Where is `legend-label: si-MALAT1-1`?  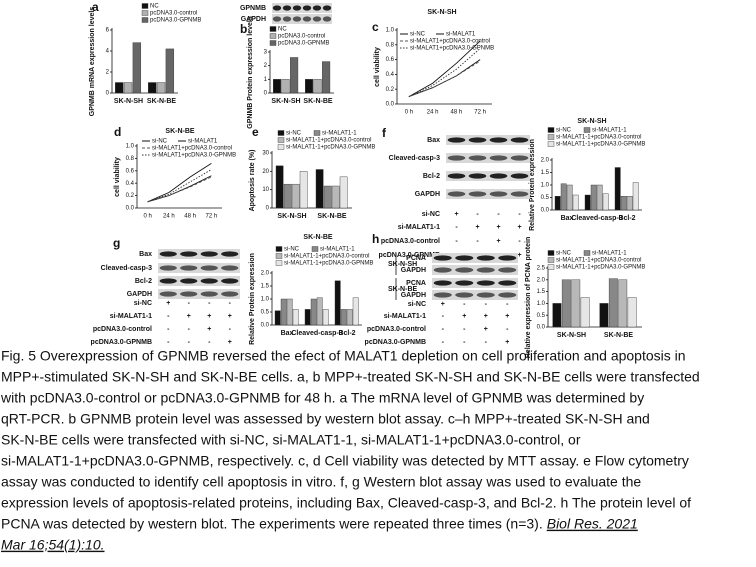 legend-label: si-MALAT1-1 is located at coordinates (339, 134).